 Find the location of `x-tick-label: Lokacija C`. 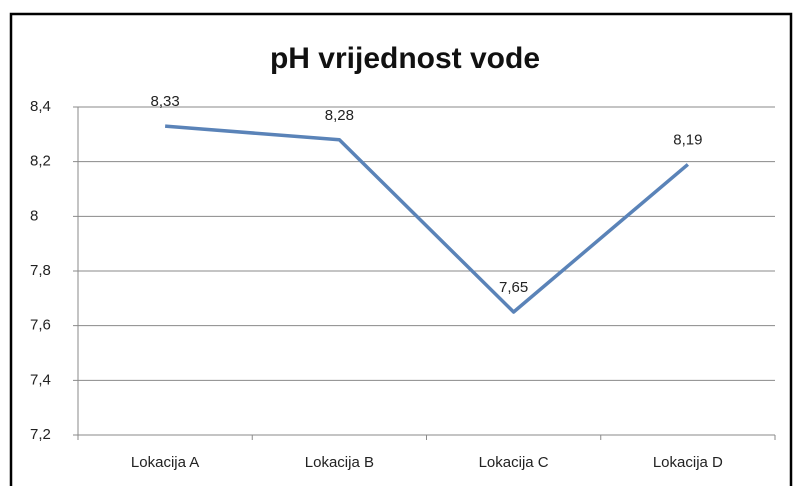

x-tick-label: Lokacija C is located at coordinates (514, 462).